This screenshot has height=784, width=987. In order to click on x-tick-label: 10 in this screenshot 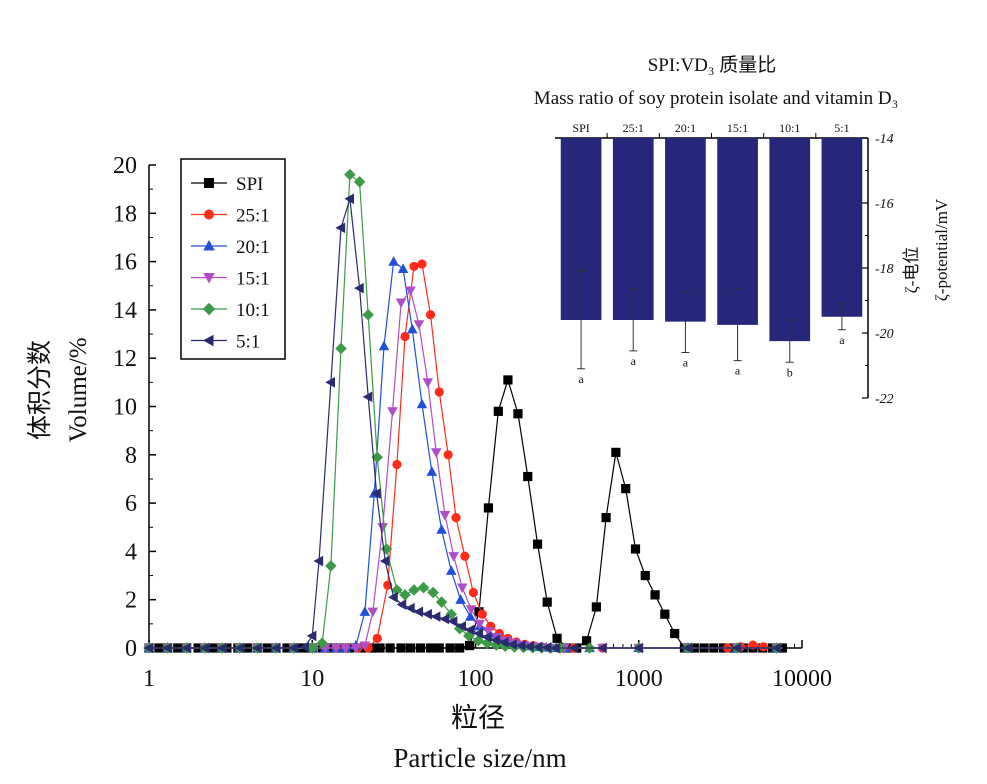, I will do `click(312, 679)`.